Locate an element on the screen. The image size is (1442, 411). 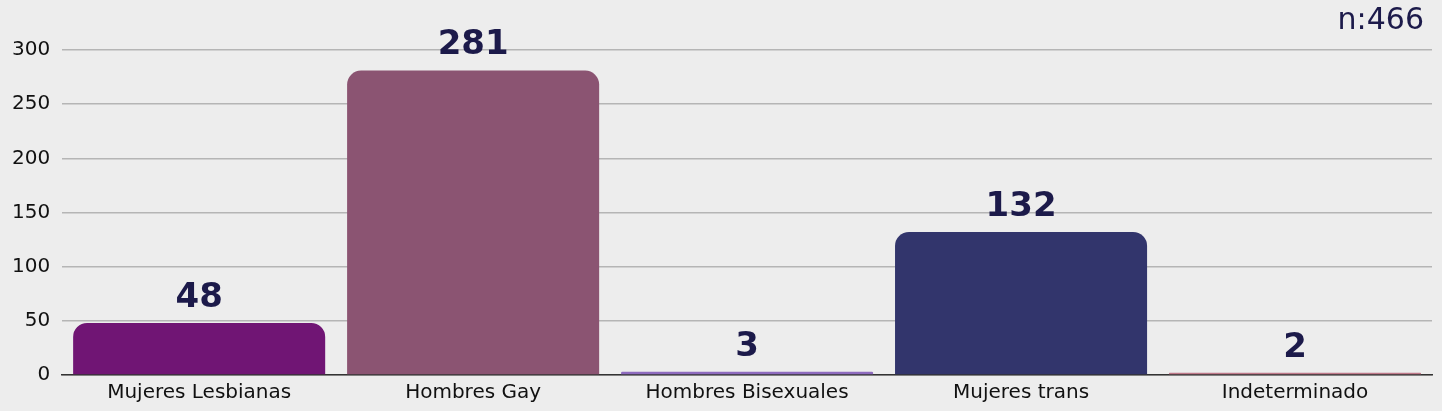
y-tick-label: 200 is located at coordinates (31, 156).